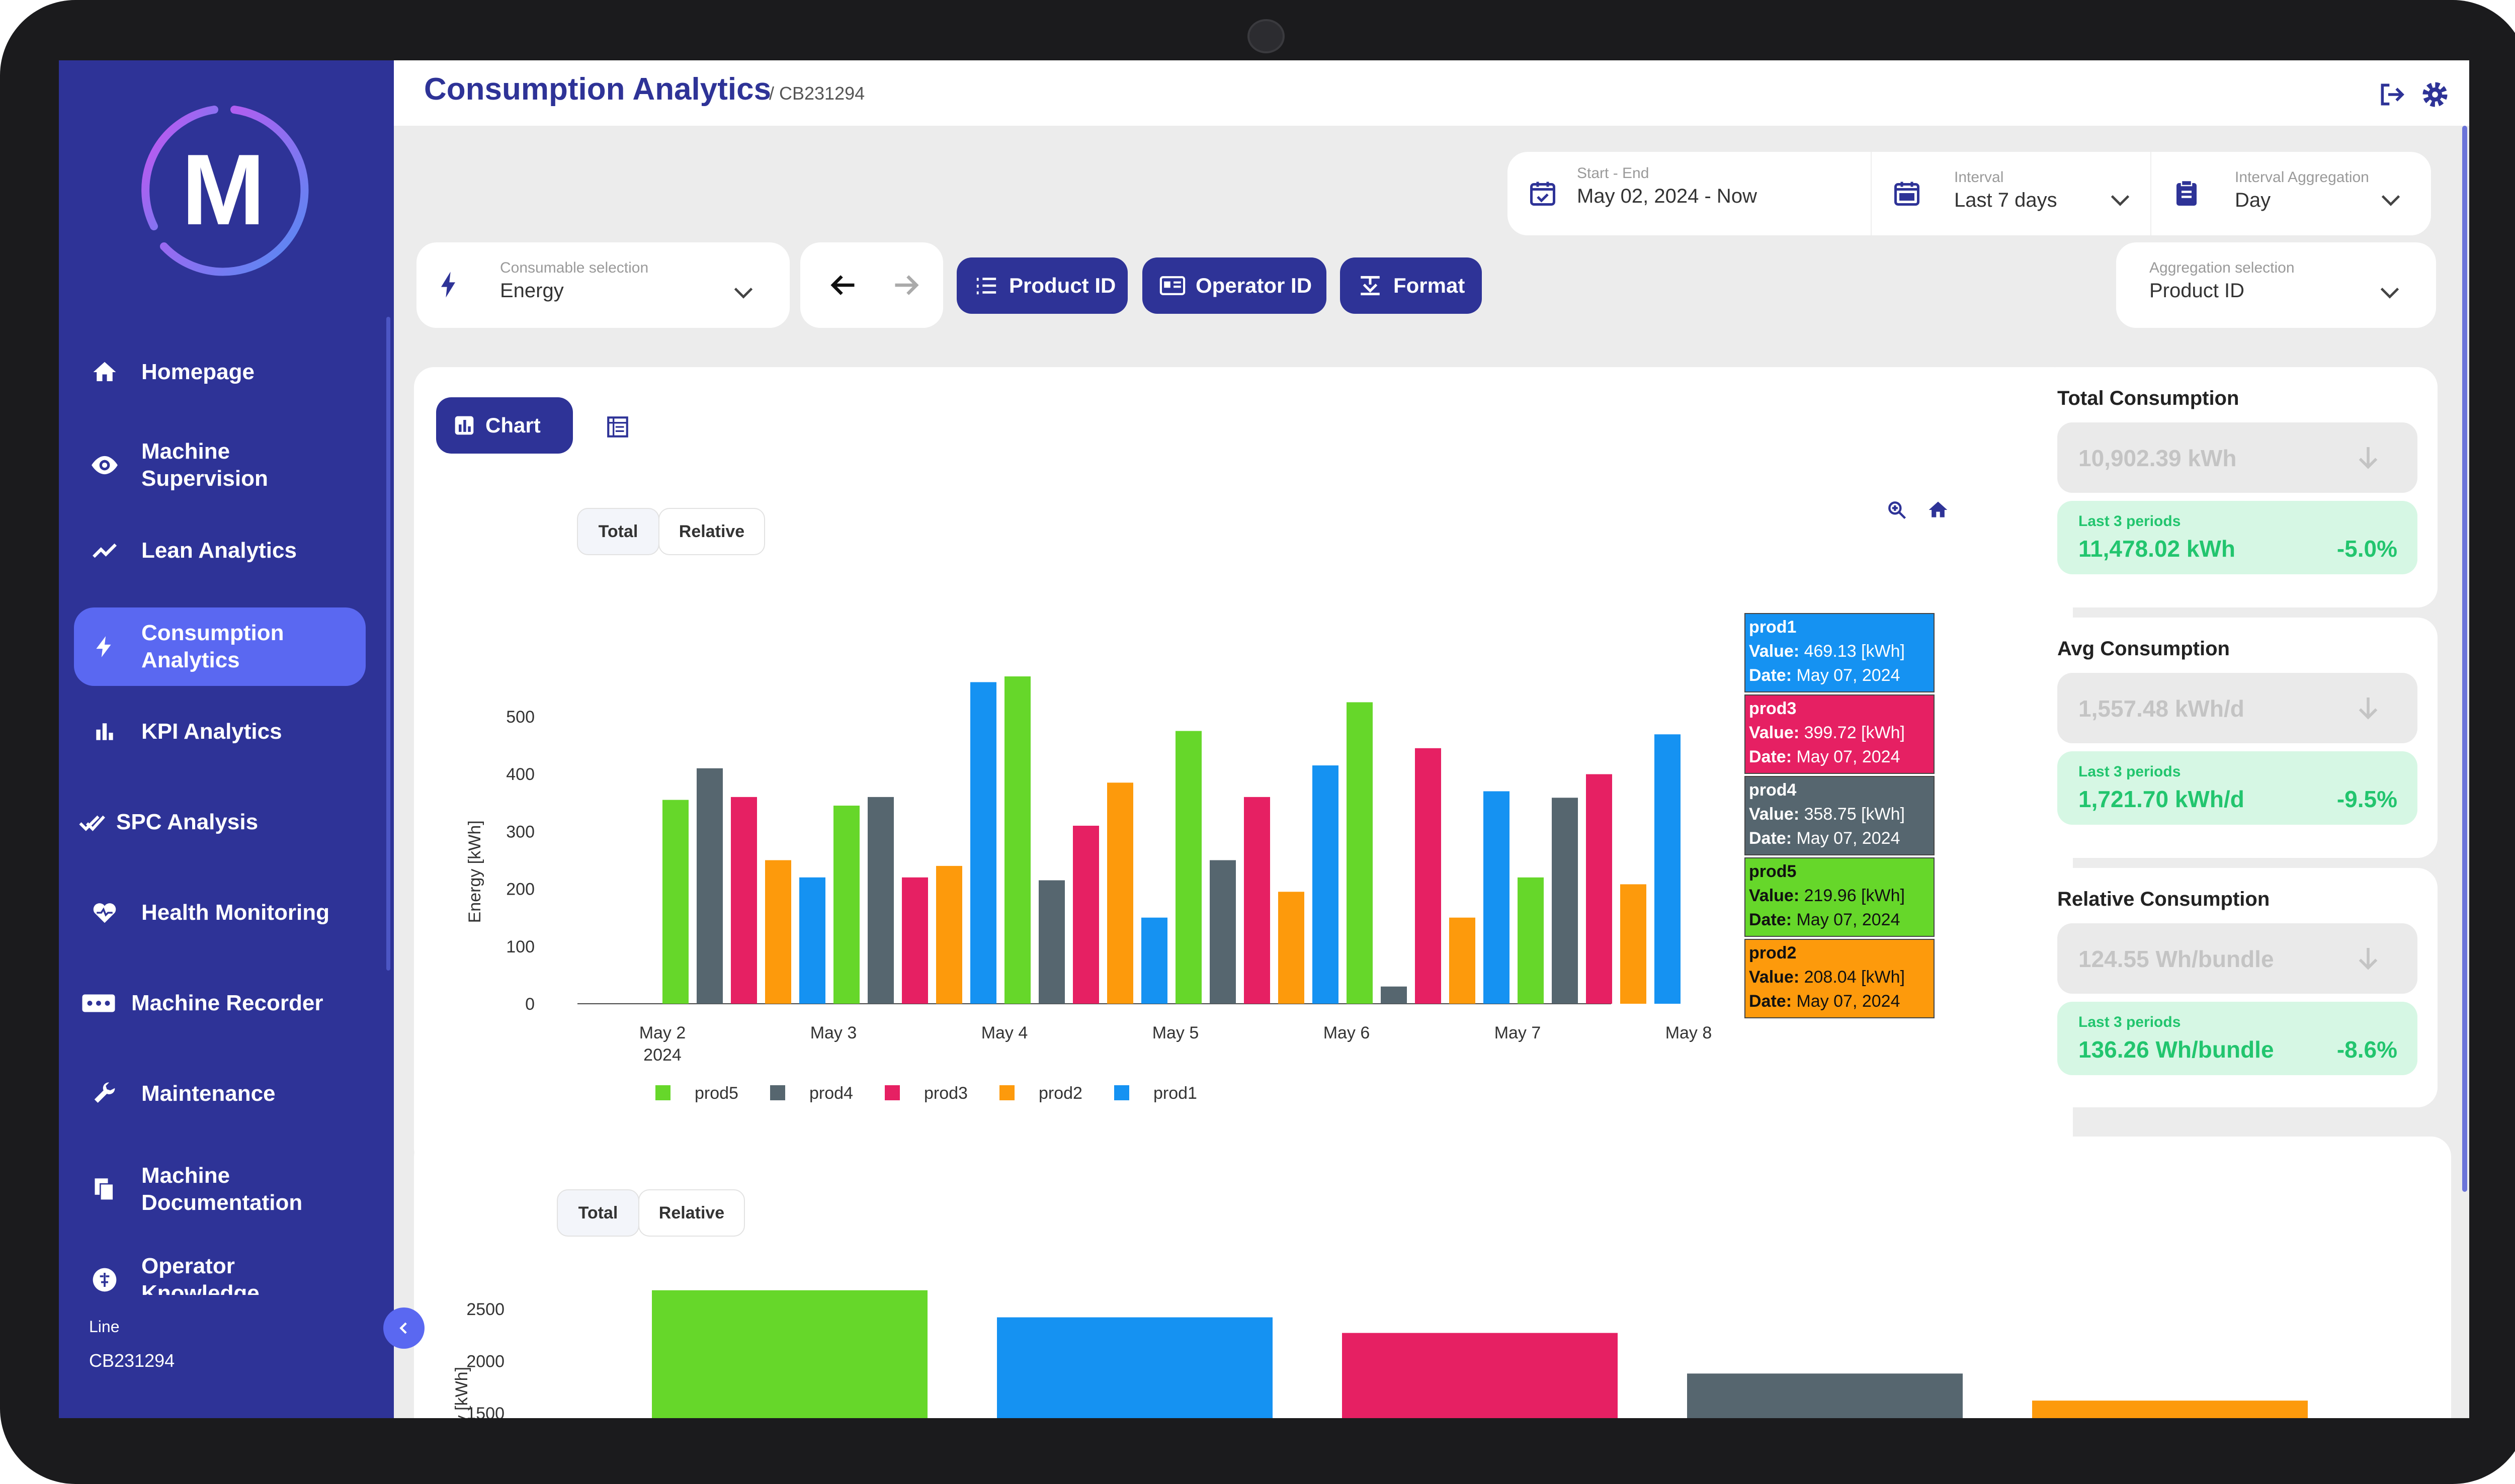  I want to click on sidebar-item-homepage: Homepage, so click(220, 372).